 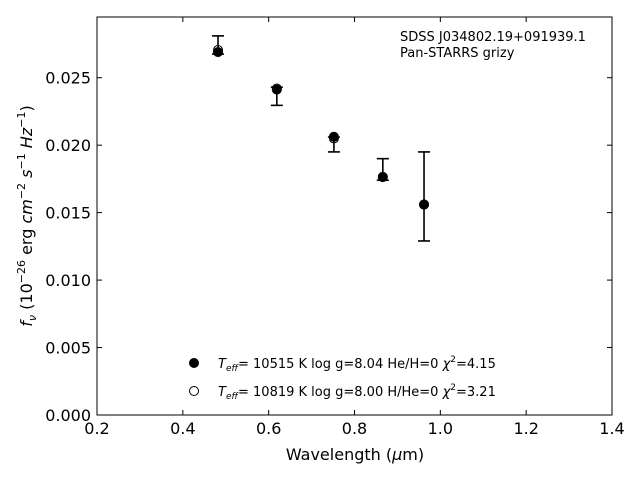 I want to click on x-tick-label: 0.6, so click(x=268, y=428).